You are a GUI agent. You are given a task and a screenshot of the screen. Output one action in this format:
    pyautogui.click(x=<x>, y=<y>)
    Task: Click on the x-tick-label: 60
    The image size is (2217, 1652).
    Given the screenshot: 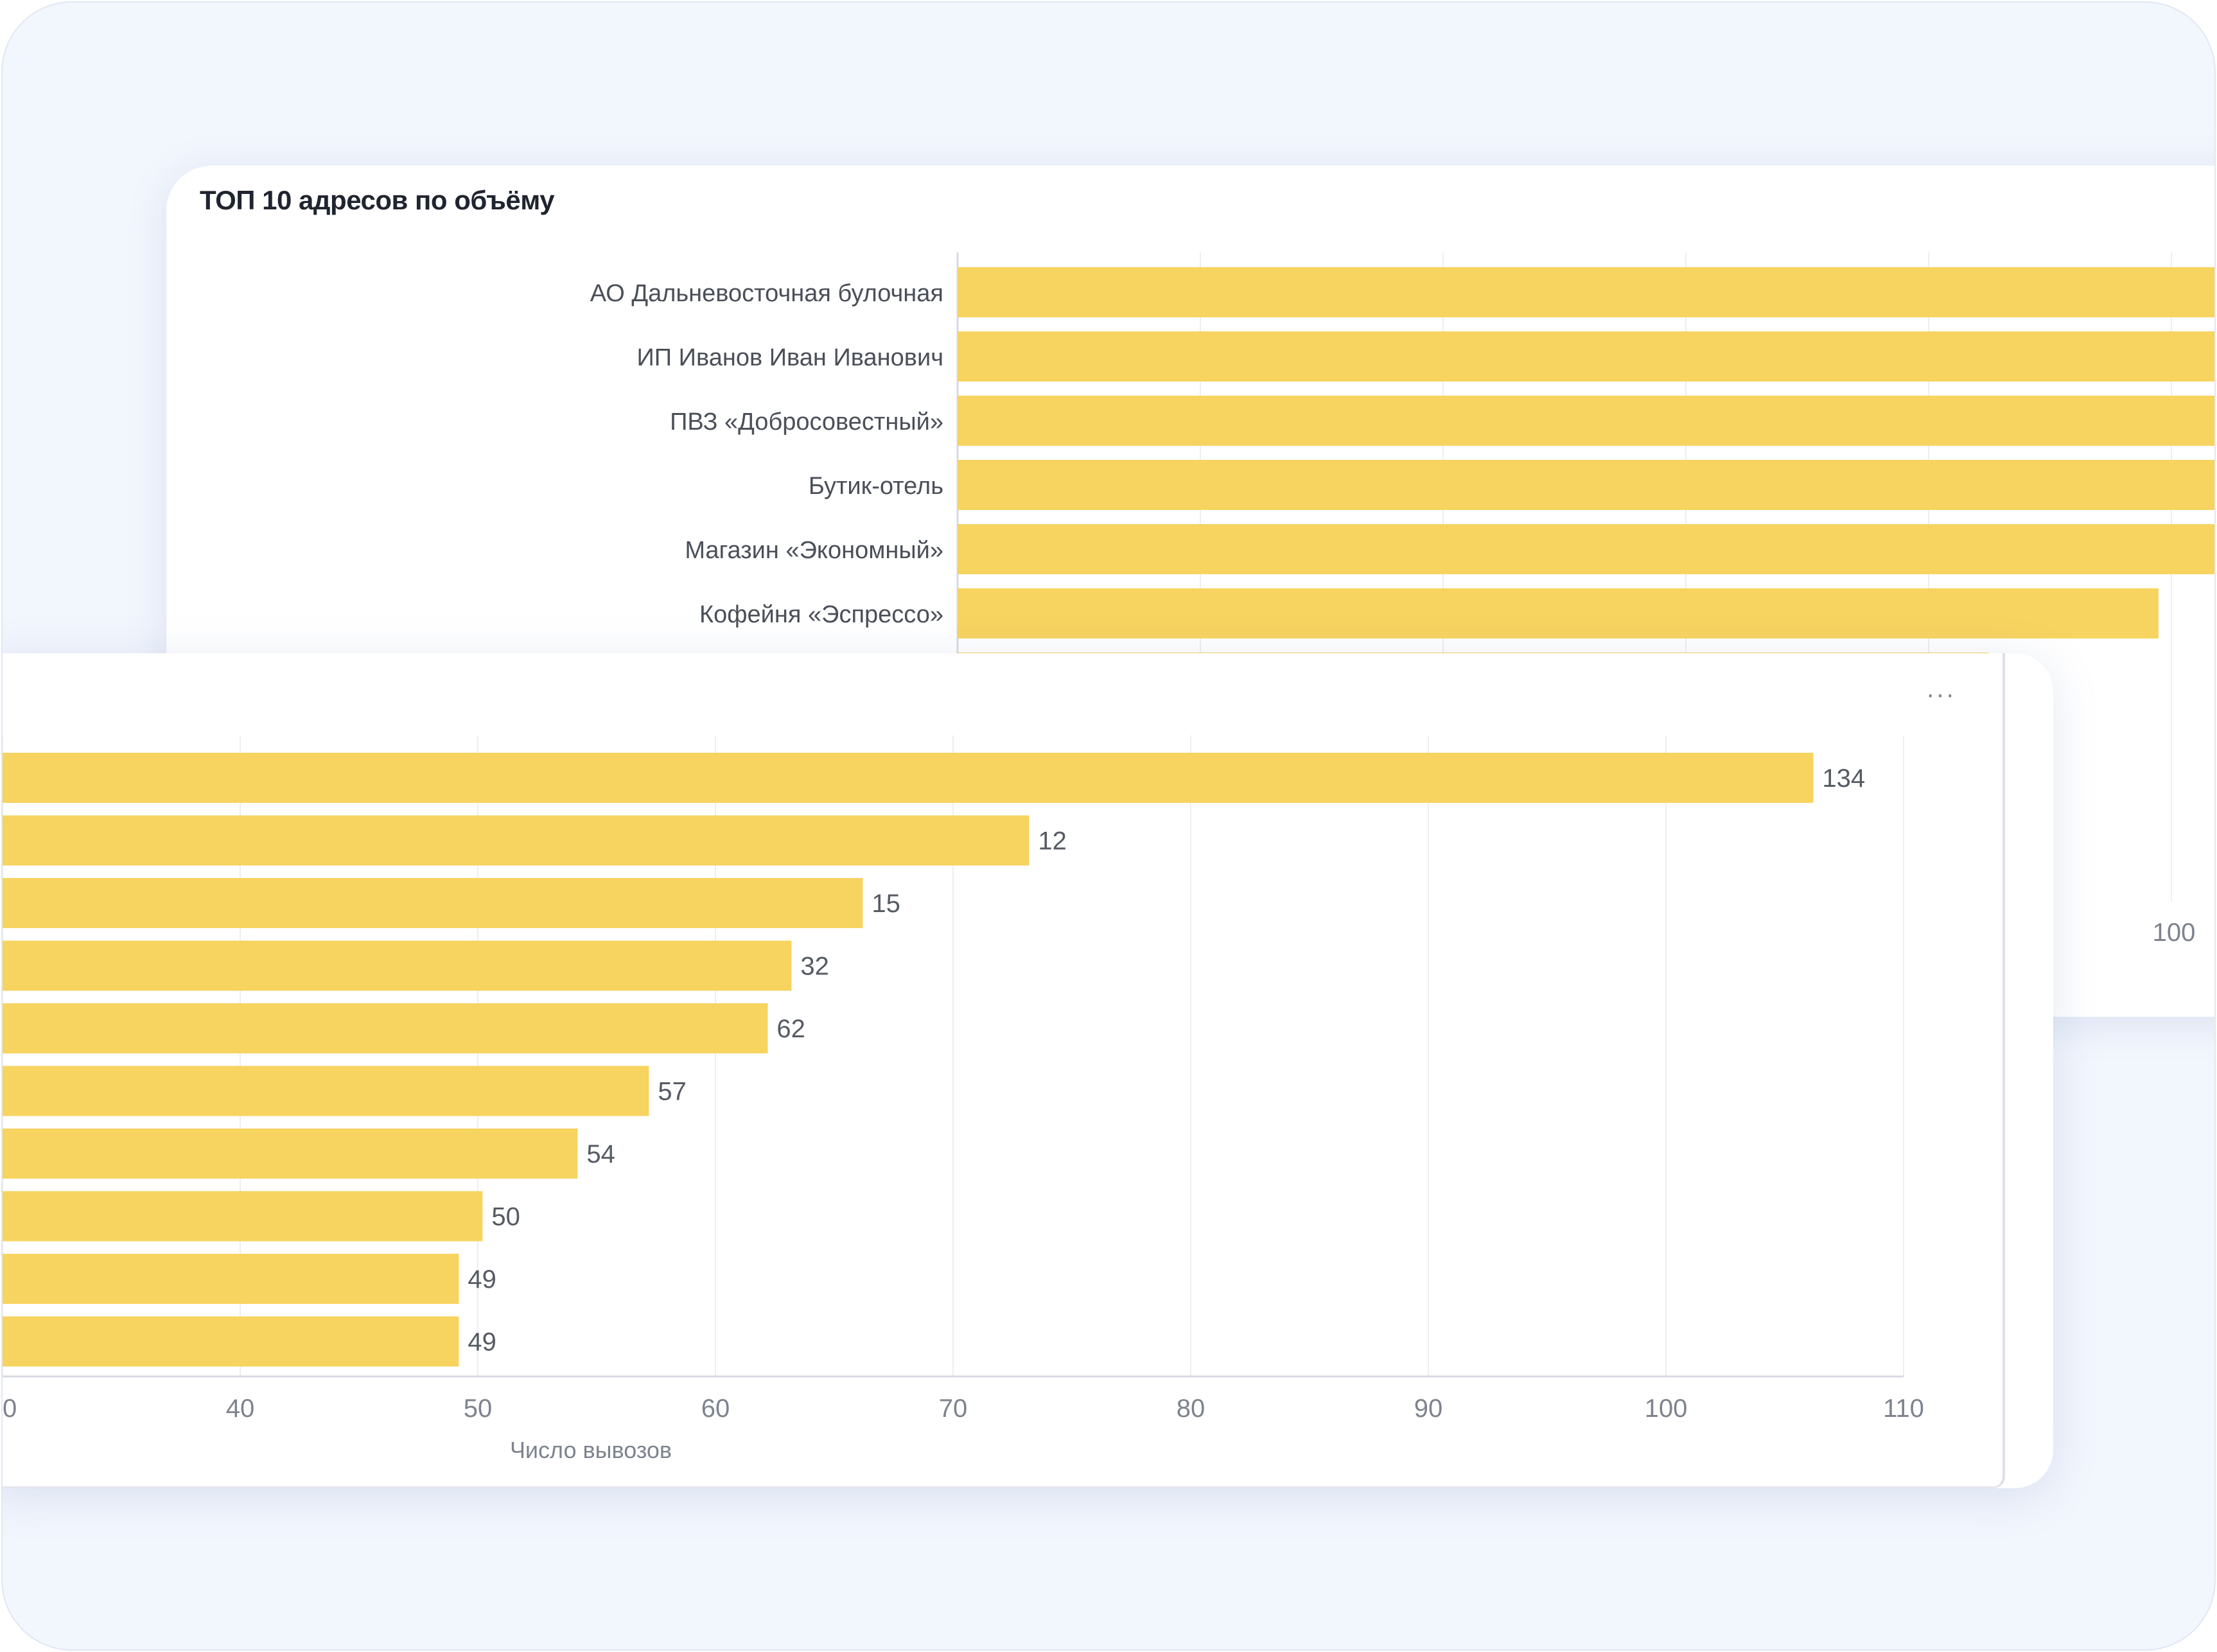 What is the action you would take?
    pyautogui.click(x=716, y=1408)
    